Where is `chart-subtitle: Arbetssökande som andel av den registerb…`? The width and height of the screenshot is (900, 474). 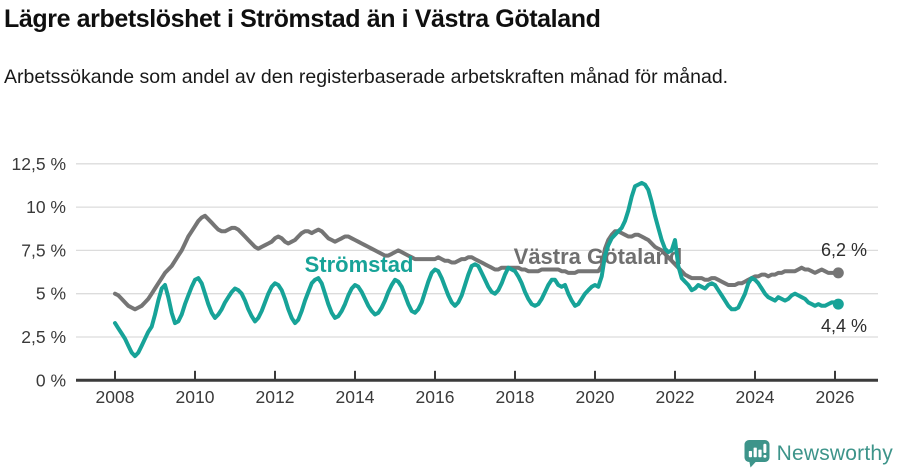 chart-subtitle: Arbetssökande som andel av den registerb… is located at coordinates (366, 77).